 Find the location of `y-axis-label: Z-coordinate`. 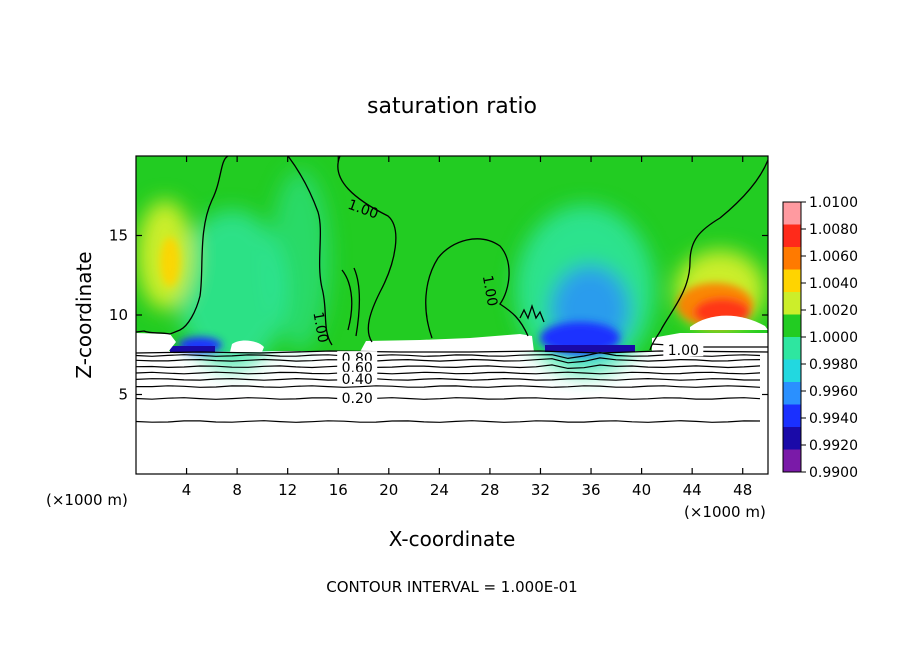

y-axis-label: Z-coordinate is located at coordinates (84, 314).